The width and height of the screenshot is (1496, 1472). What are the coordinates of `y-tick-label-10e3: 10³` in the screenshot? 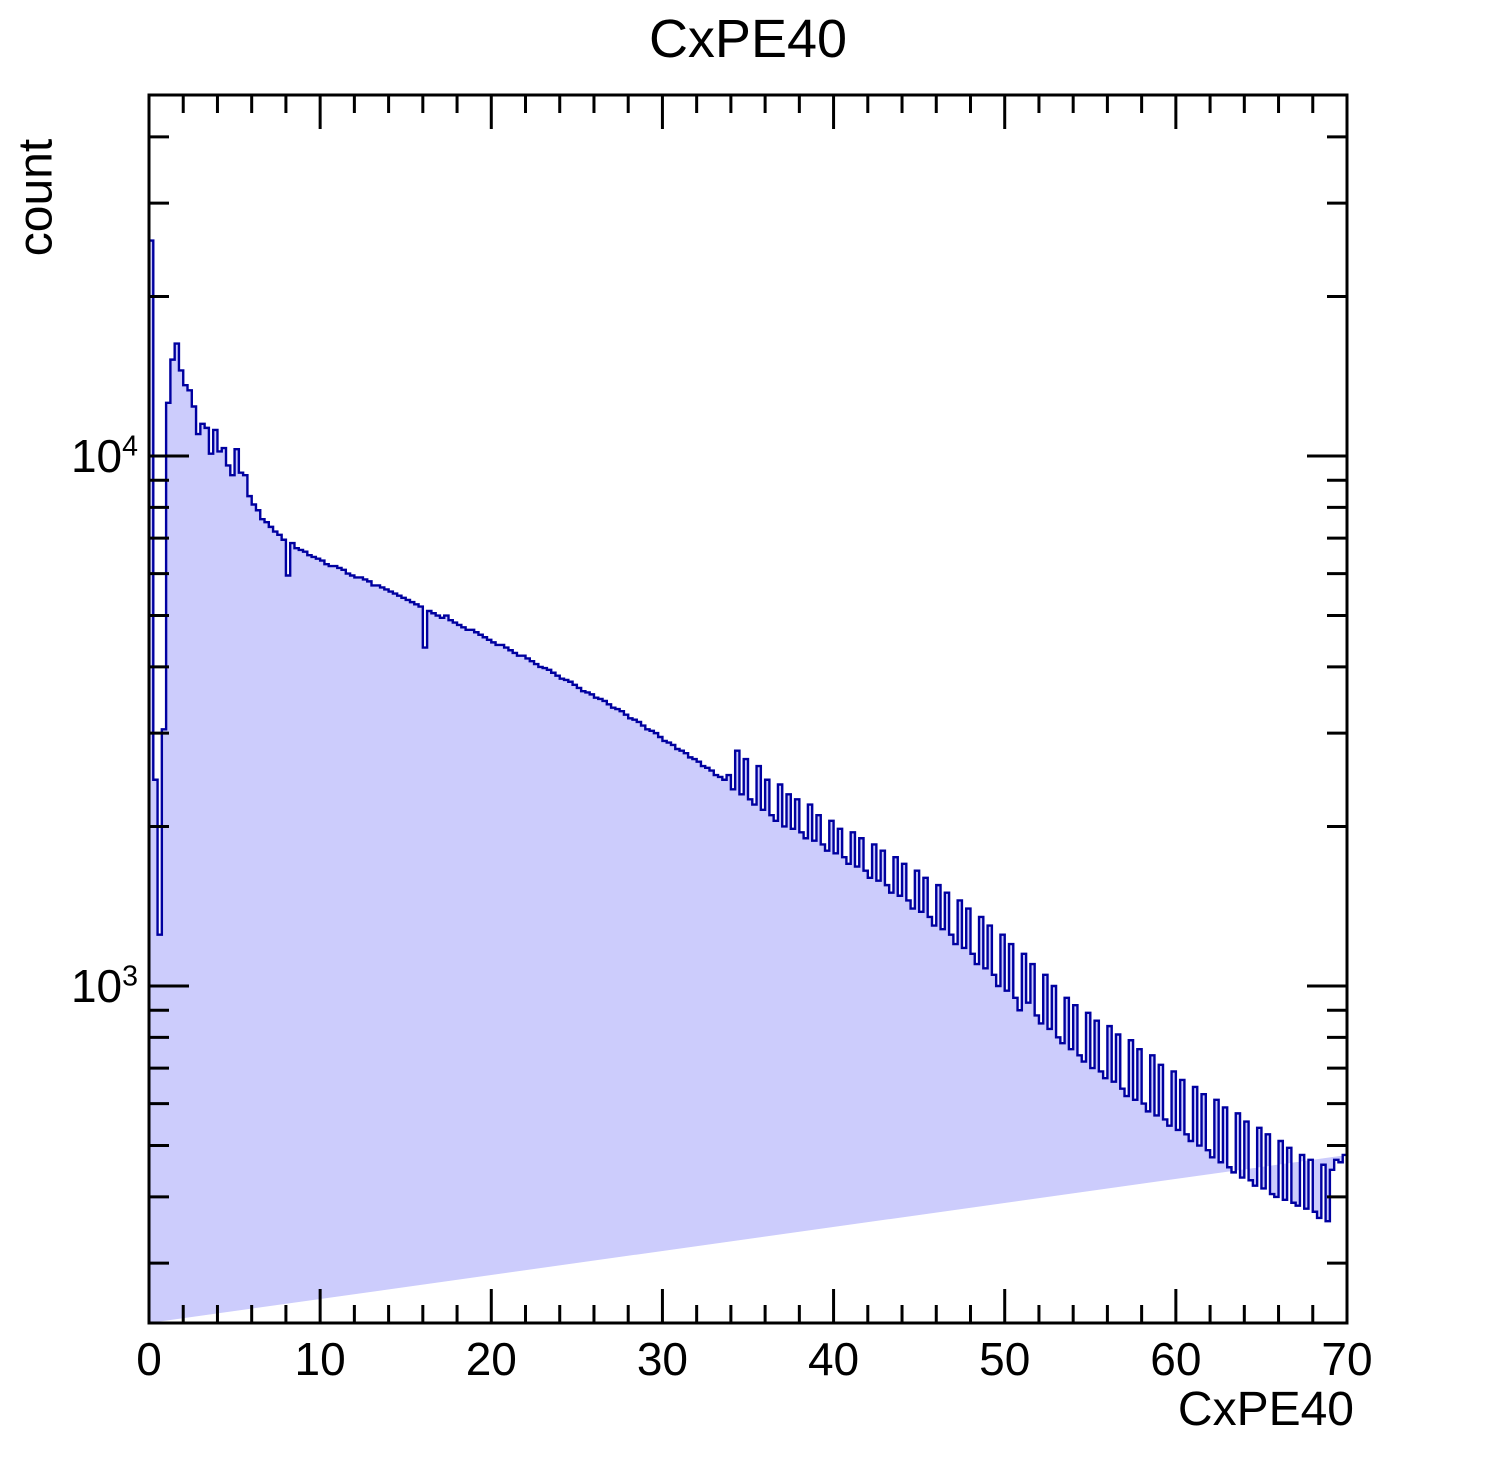 It's located at (104, 986).